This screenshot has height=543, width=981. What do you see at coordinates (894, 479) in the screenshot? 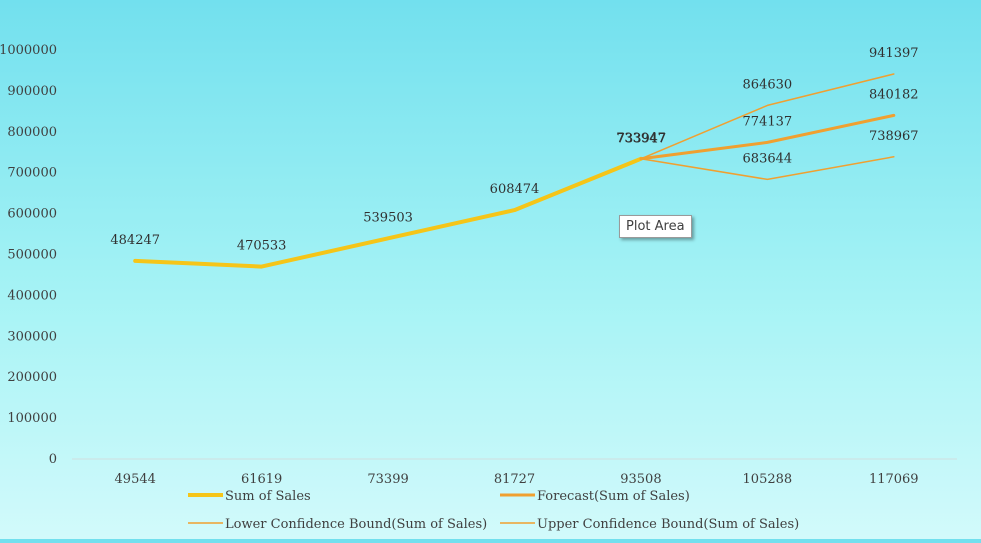
I see `x-tick-label: 117069` at bounding box center [894, 479].